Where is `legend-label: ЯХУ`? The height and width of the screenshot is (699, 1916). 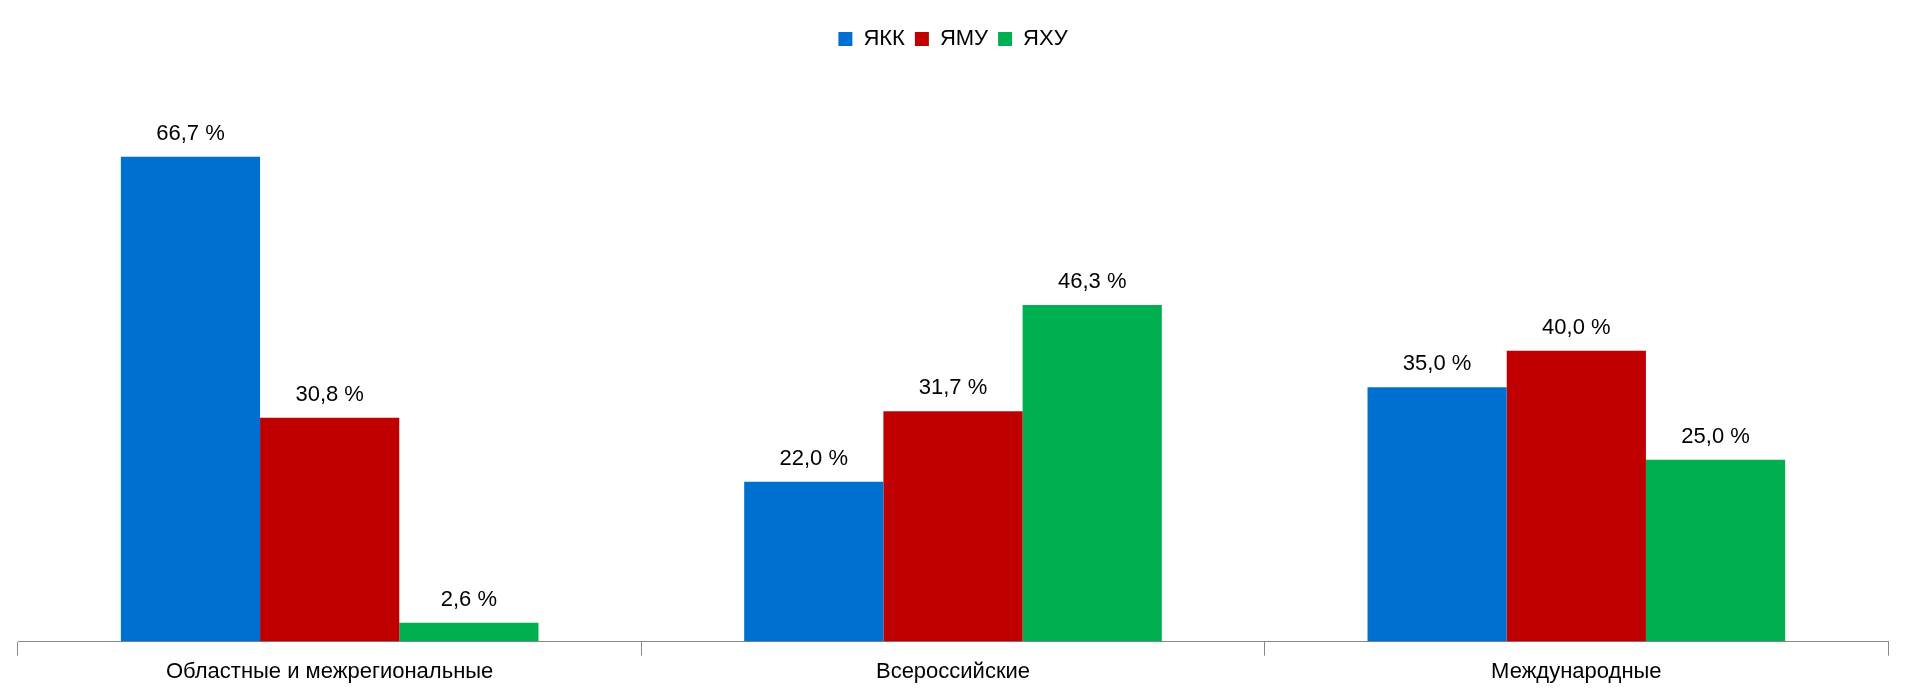
legend-label: ЯХУ is located at coordinates (1046, 38).